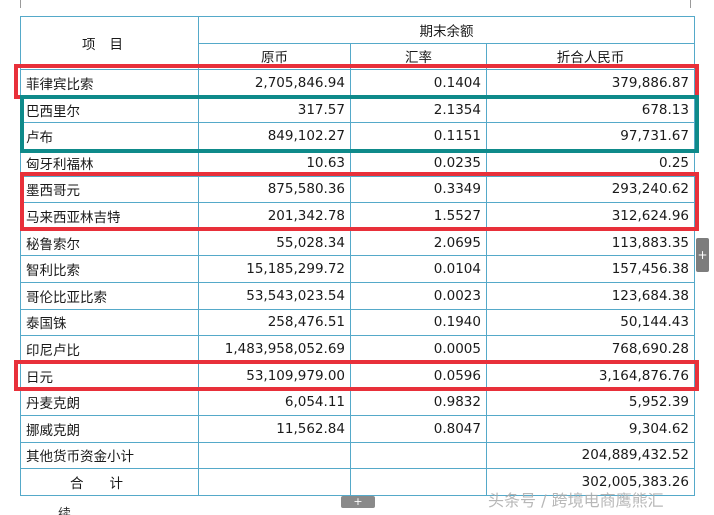 The height and width of the screenshot is (515, 714). Describe the element at coordinates (109, 162) in the screenshot. I see `currency-name: 匈牙利福林` at that location.